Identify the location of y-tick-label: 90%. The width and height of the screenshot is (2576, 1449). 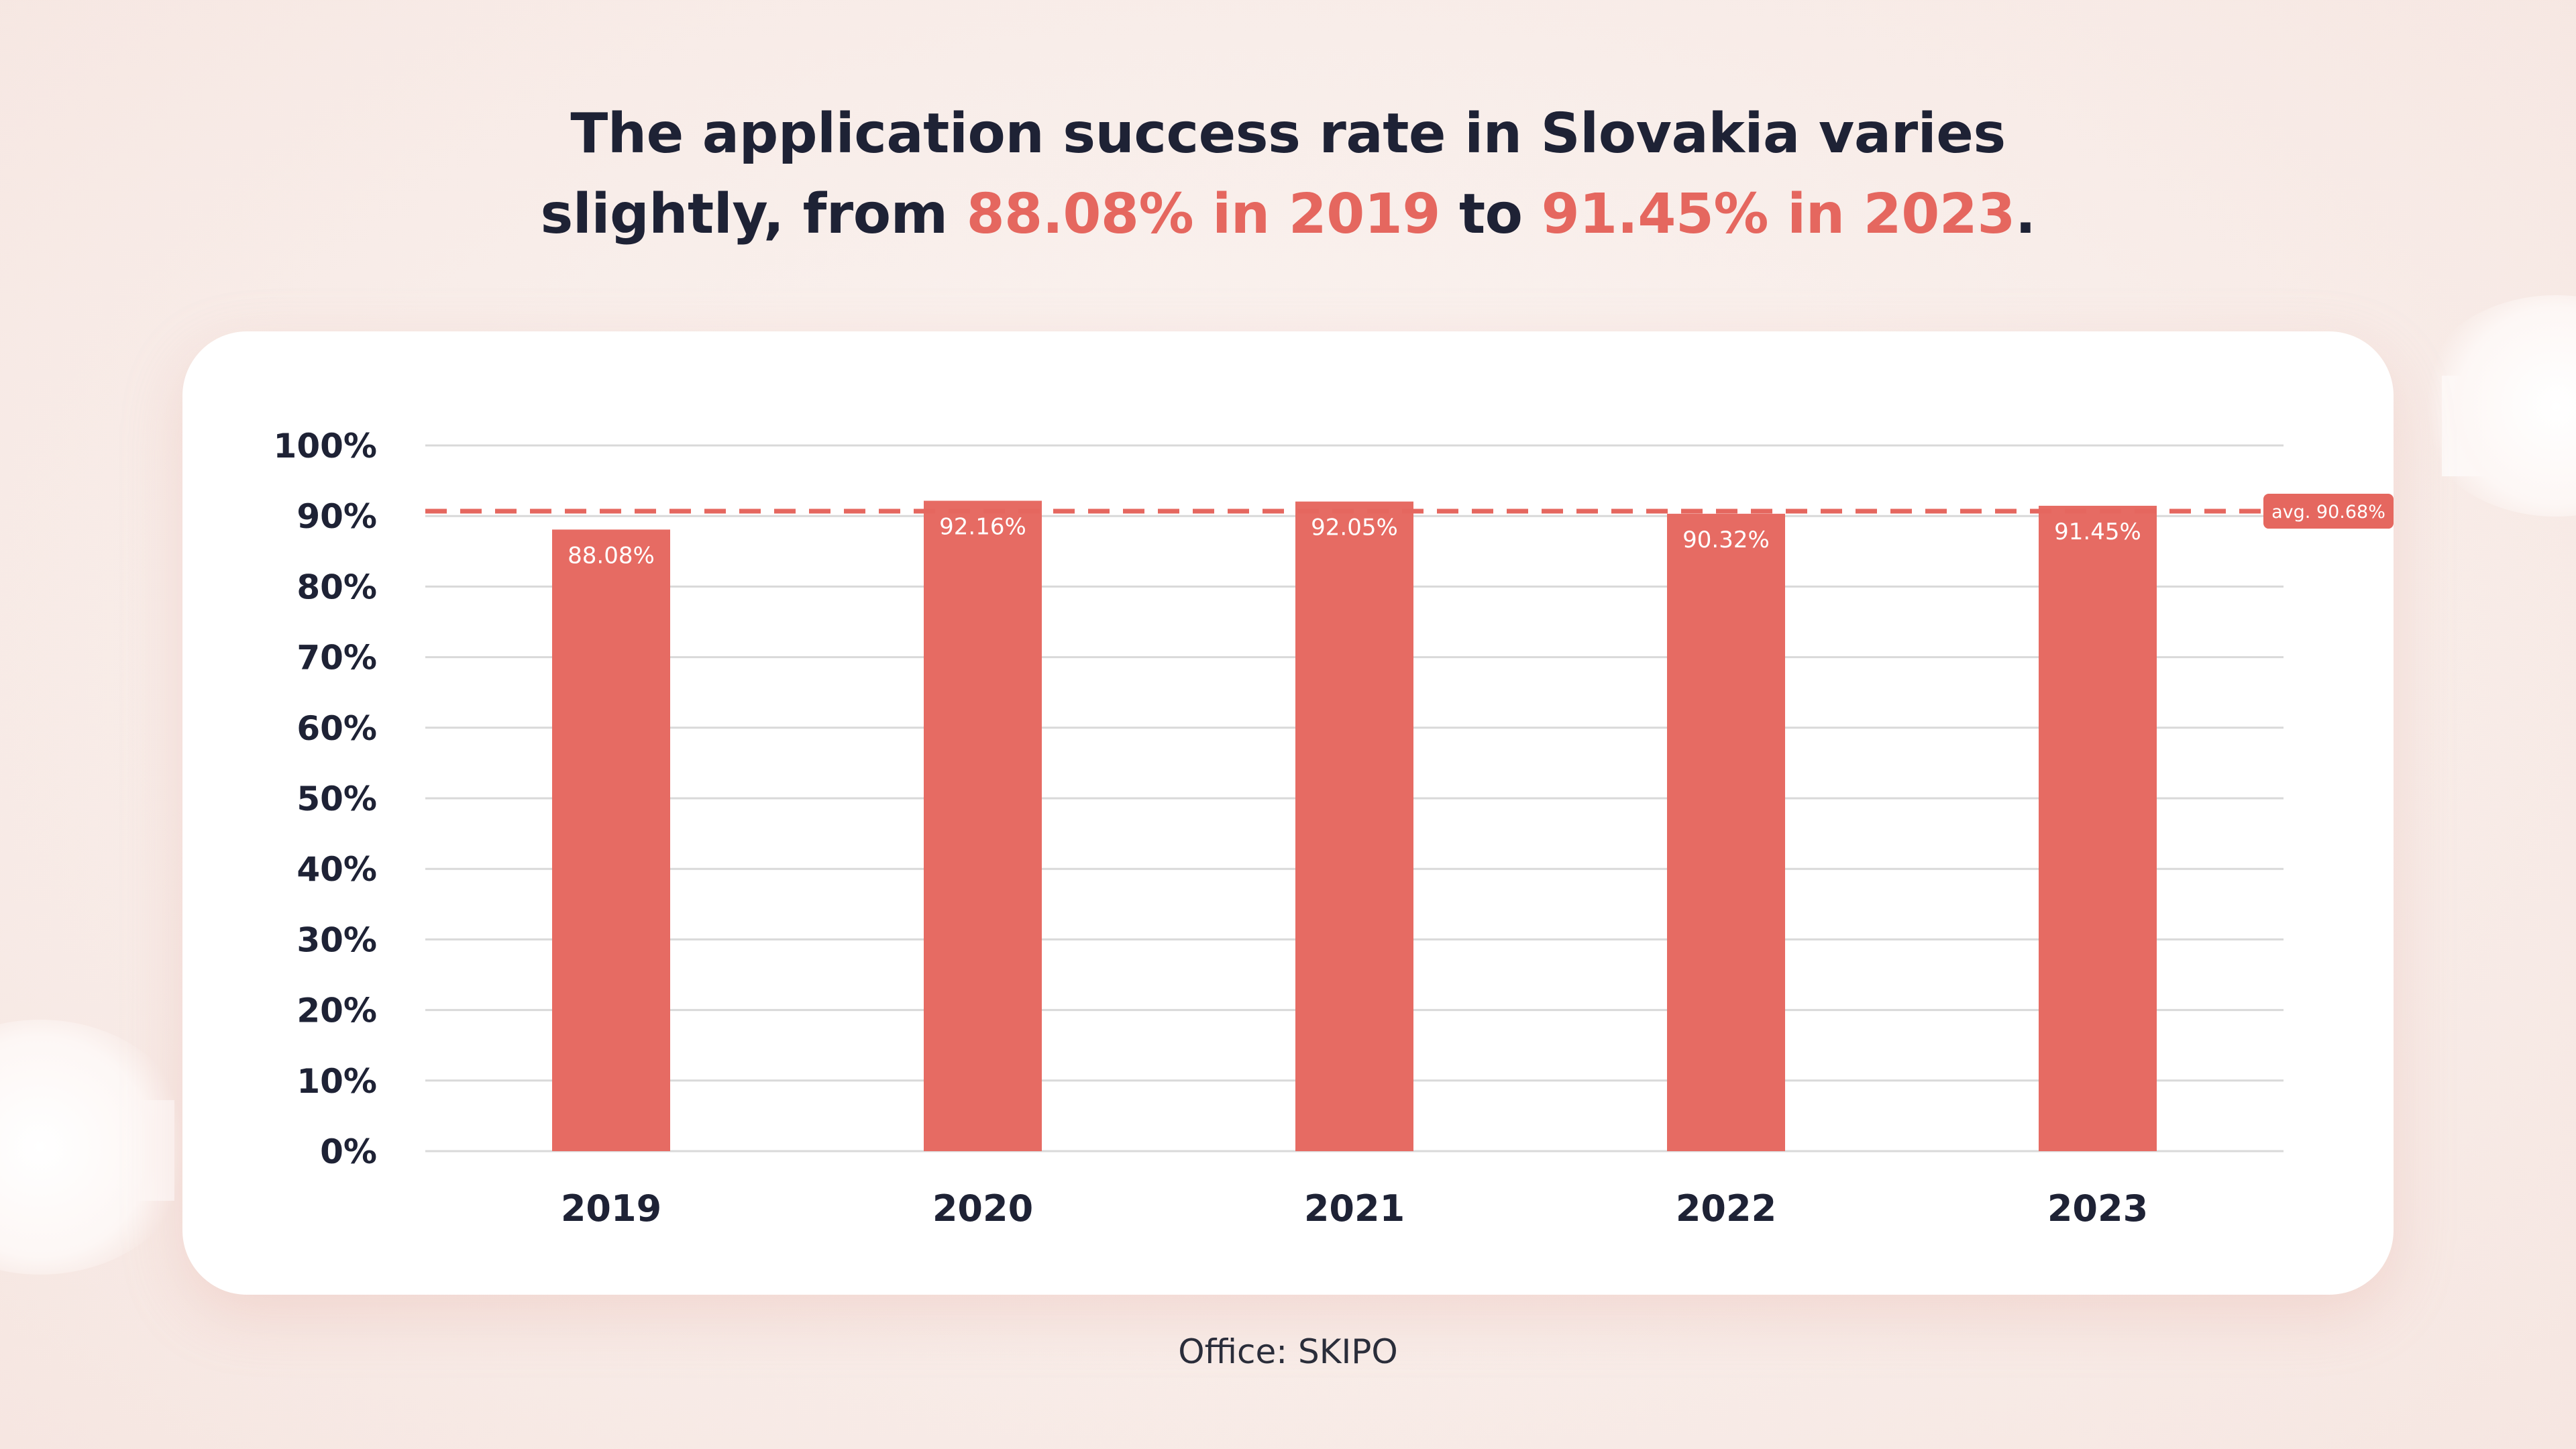
(337, 516).